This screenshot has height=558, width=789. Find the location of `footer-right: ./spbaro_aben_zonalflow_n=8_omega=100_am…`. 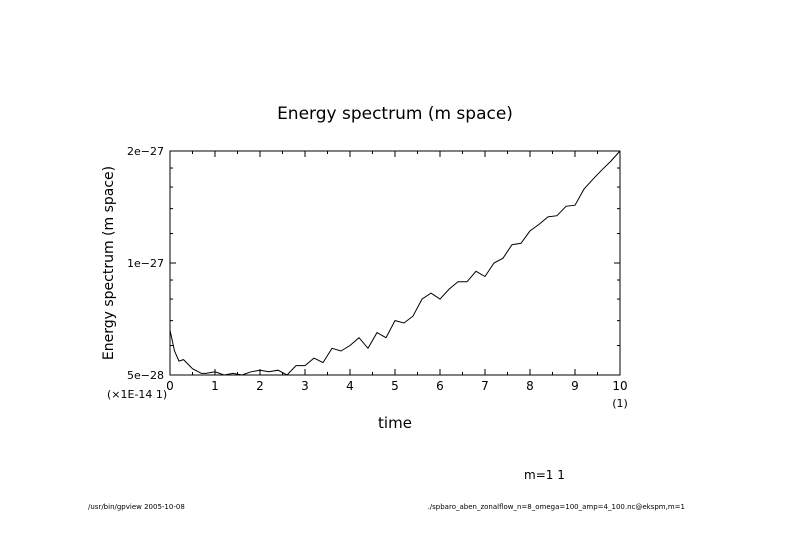

footer-right: ./spbaro_aben_zonalflow_n=8_omega=100_am… is located at coordinates (556, 507).